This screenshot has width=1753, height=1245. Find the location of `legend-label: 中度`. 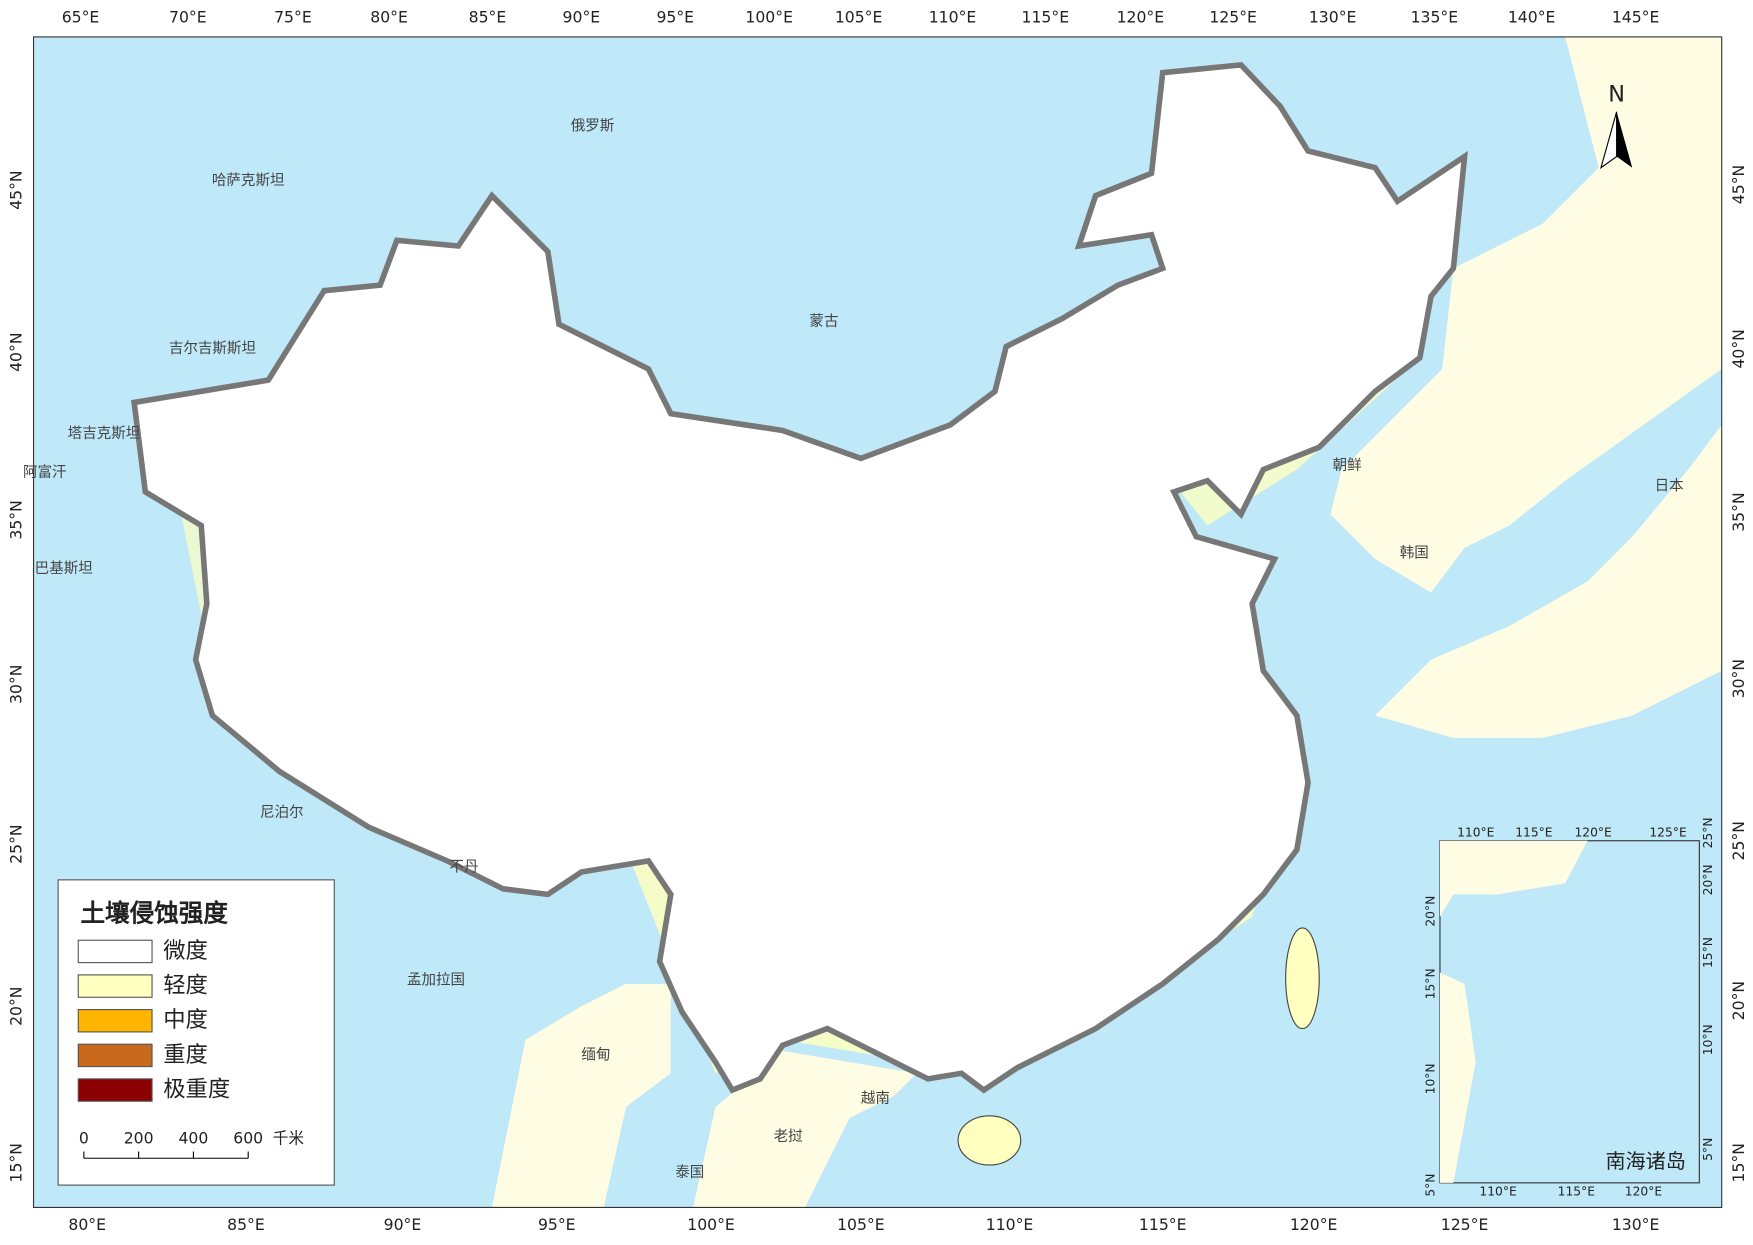

legend-label: 中度 is located at coordinates (185, 1020).